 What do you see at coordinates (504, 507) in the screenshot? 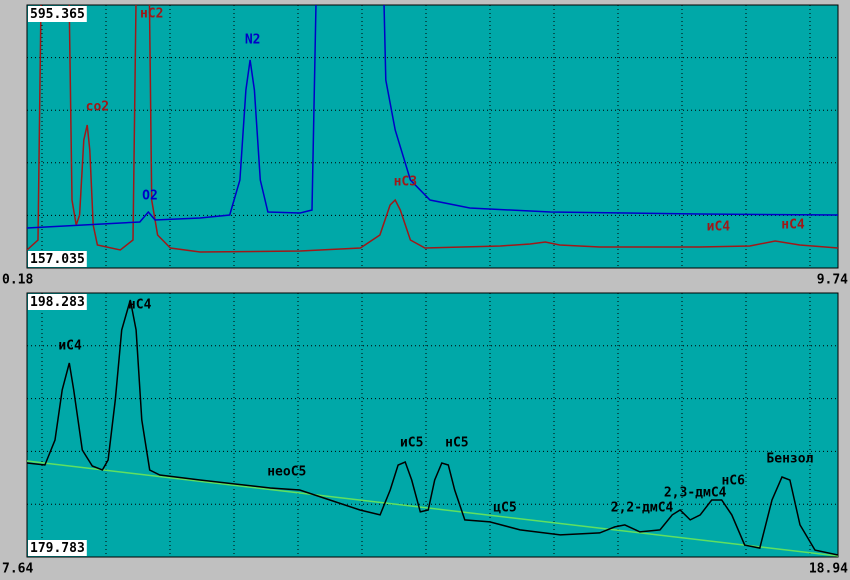
I see `peak-label: цС5` at bounding box center [504, 507].